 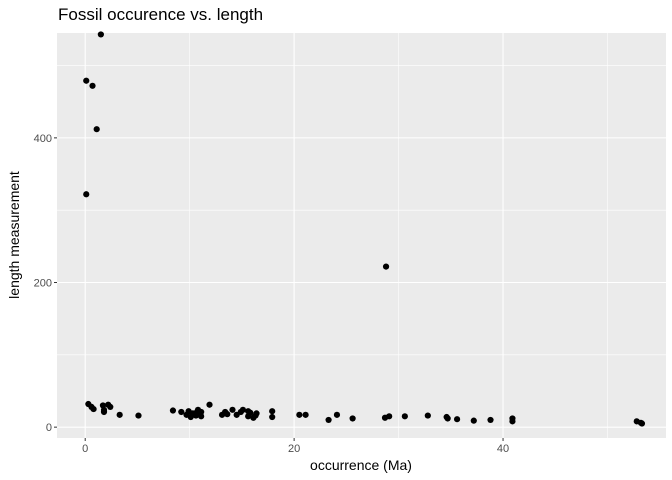 What do you see at coordinates (43, 284) in the screenshot?
I see `y-tick-label: 200` at bounding box center [43, 284].